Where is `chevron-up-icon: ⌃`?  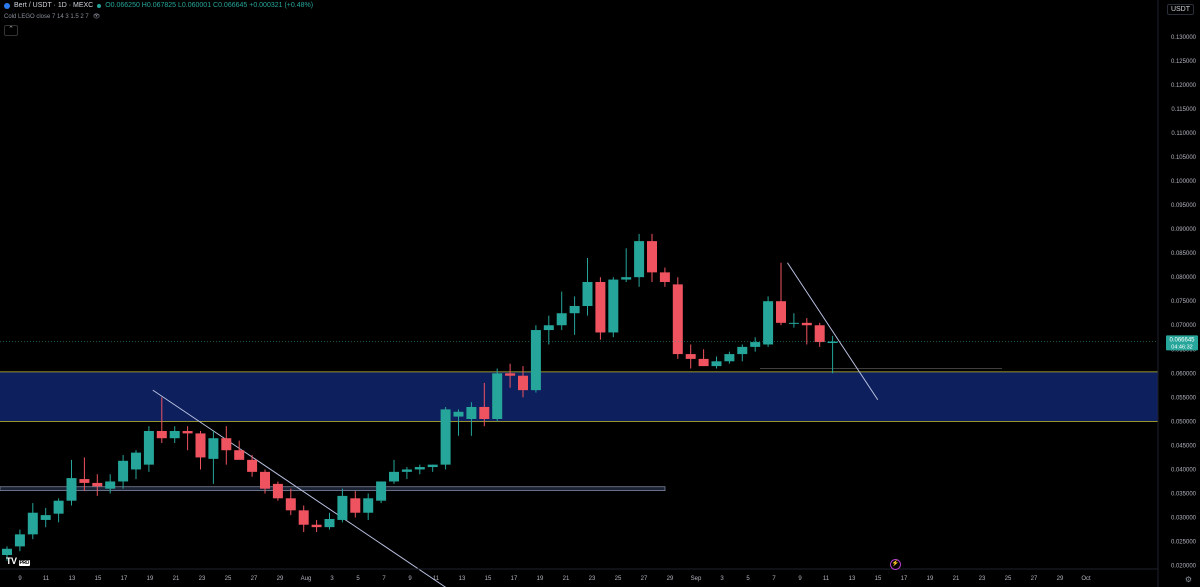
chevron-up-icon: ⌃ is located at coordinates (11, 30).